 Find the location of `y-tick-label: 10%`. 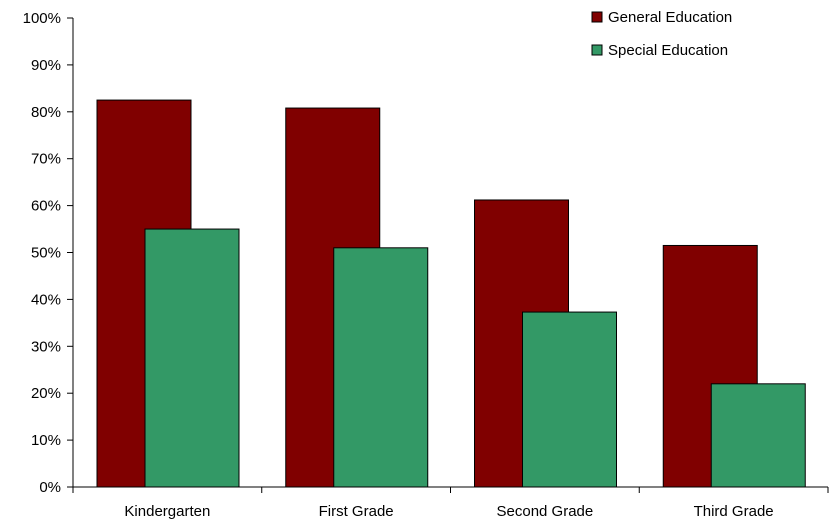

y-tick-label: 10% is located at coordinates (46, 440).